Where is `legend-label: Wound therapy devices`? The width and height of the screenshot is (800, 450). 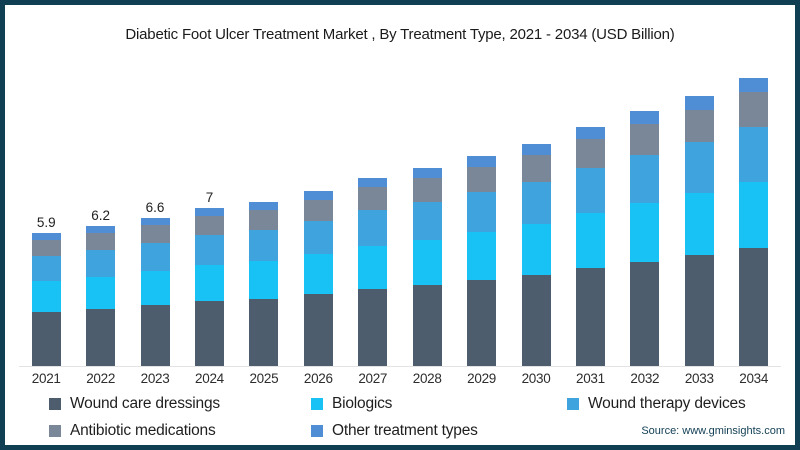 legend-label: Wound therapy devices is located at coordinates (667, 403).